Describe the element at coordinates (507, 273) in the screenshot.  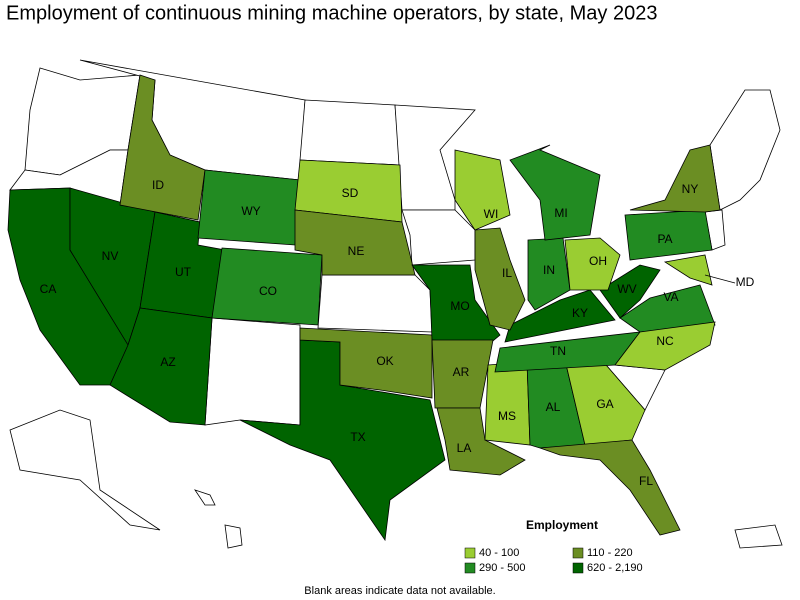
I see `state-label: IL` at that location.